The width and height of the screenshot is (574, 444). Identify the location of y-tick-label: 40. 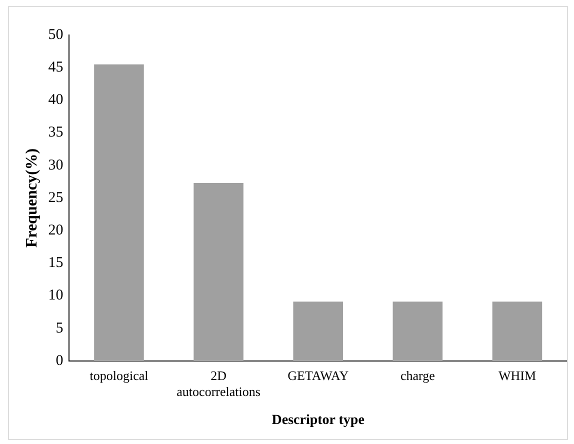
(56, 100).